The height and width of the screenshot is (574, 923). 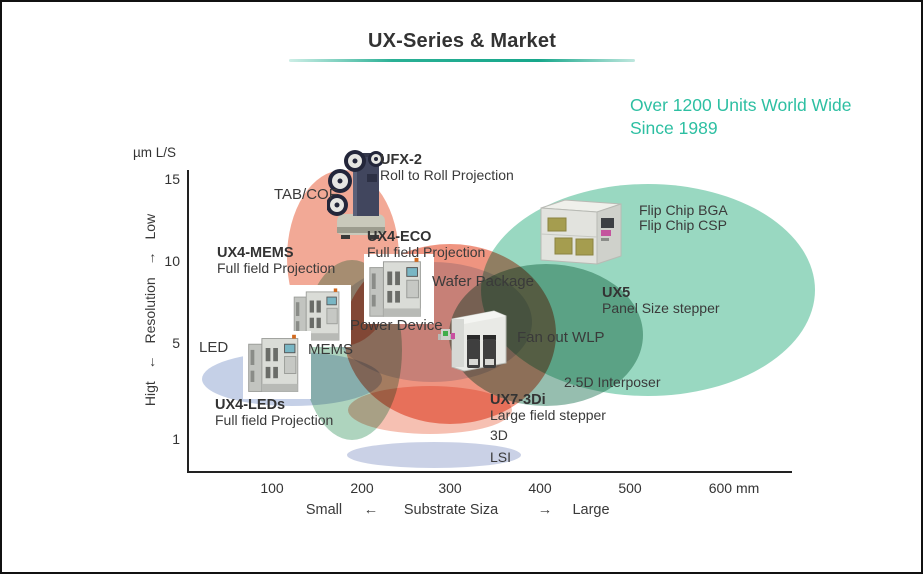 I want to click on page-title: UX-Series & Market, so click(x=462, y=41).